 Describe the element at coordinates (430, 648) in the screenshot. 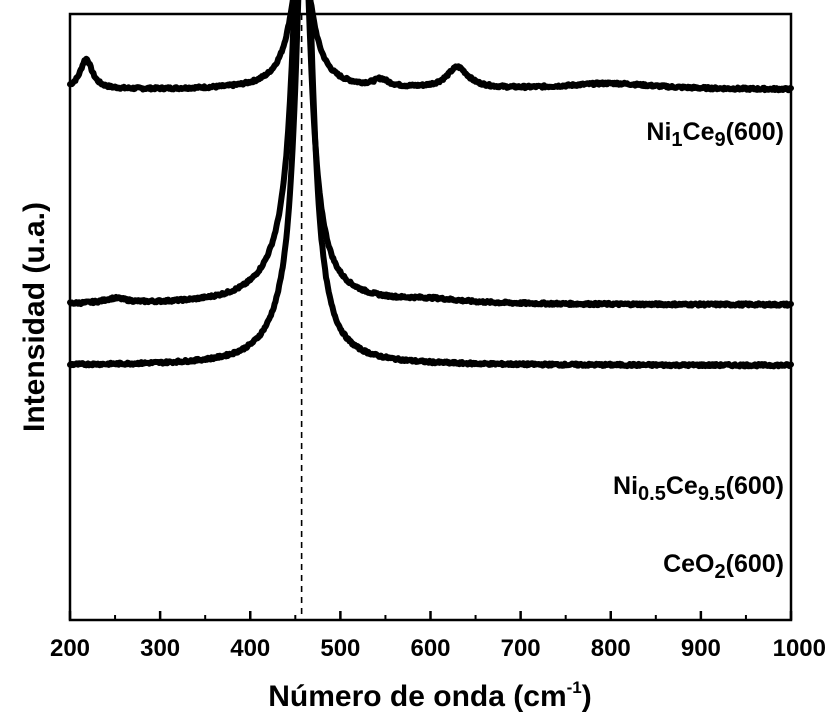

I see `x-tick-label: 600` at that location.